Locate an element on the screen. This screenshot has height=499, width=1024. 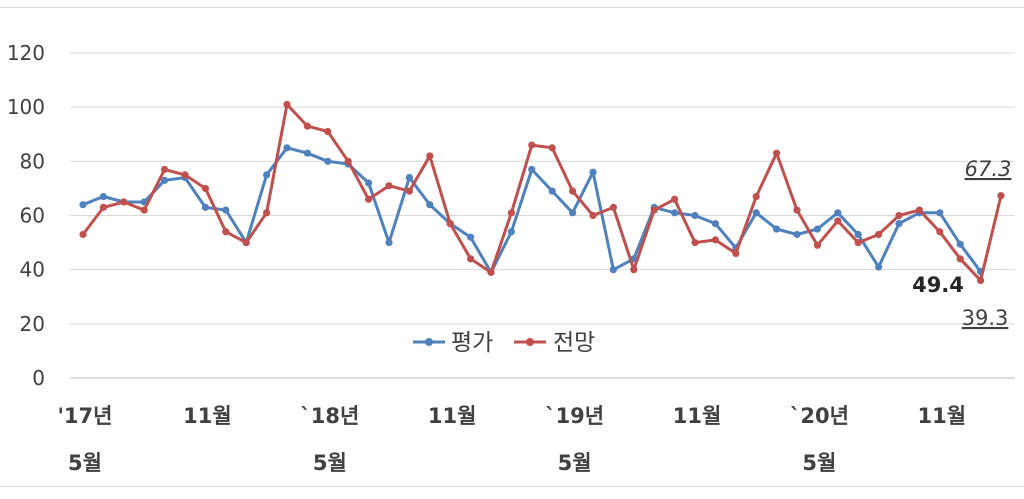
y-axis-ticks: 0 20 40 60 80 100 120 is located at coordinates (26, 215).